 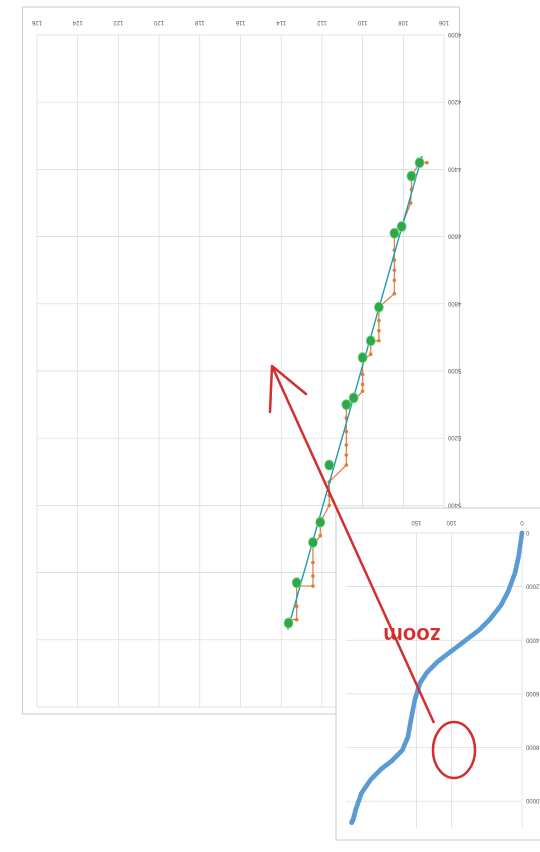 I want to click on main-y-tick-label: 4400, so click(x=454, y=168).